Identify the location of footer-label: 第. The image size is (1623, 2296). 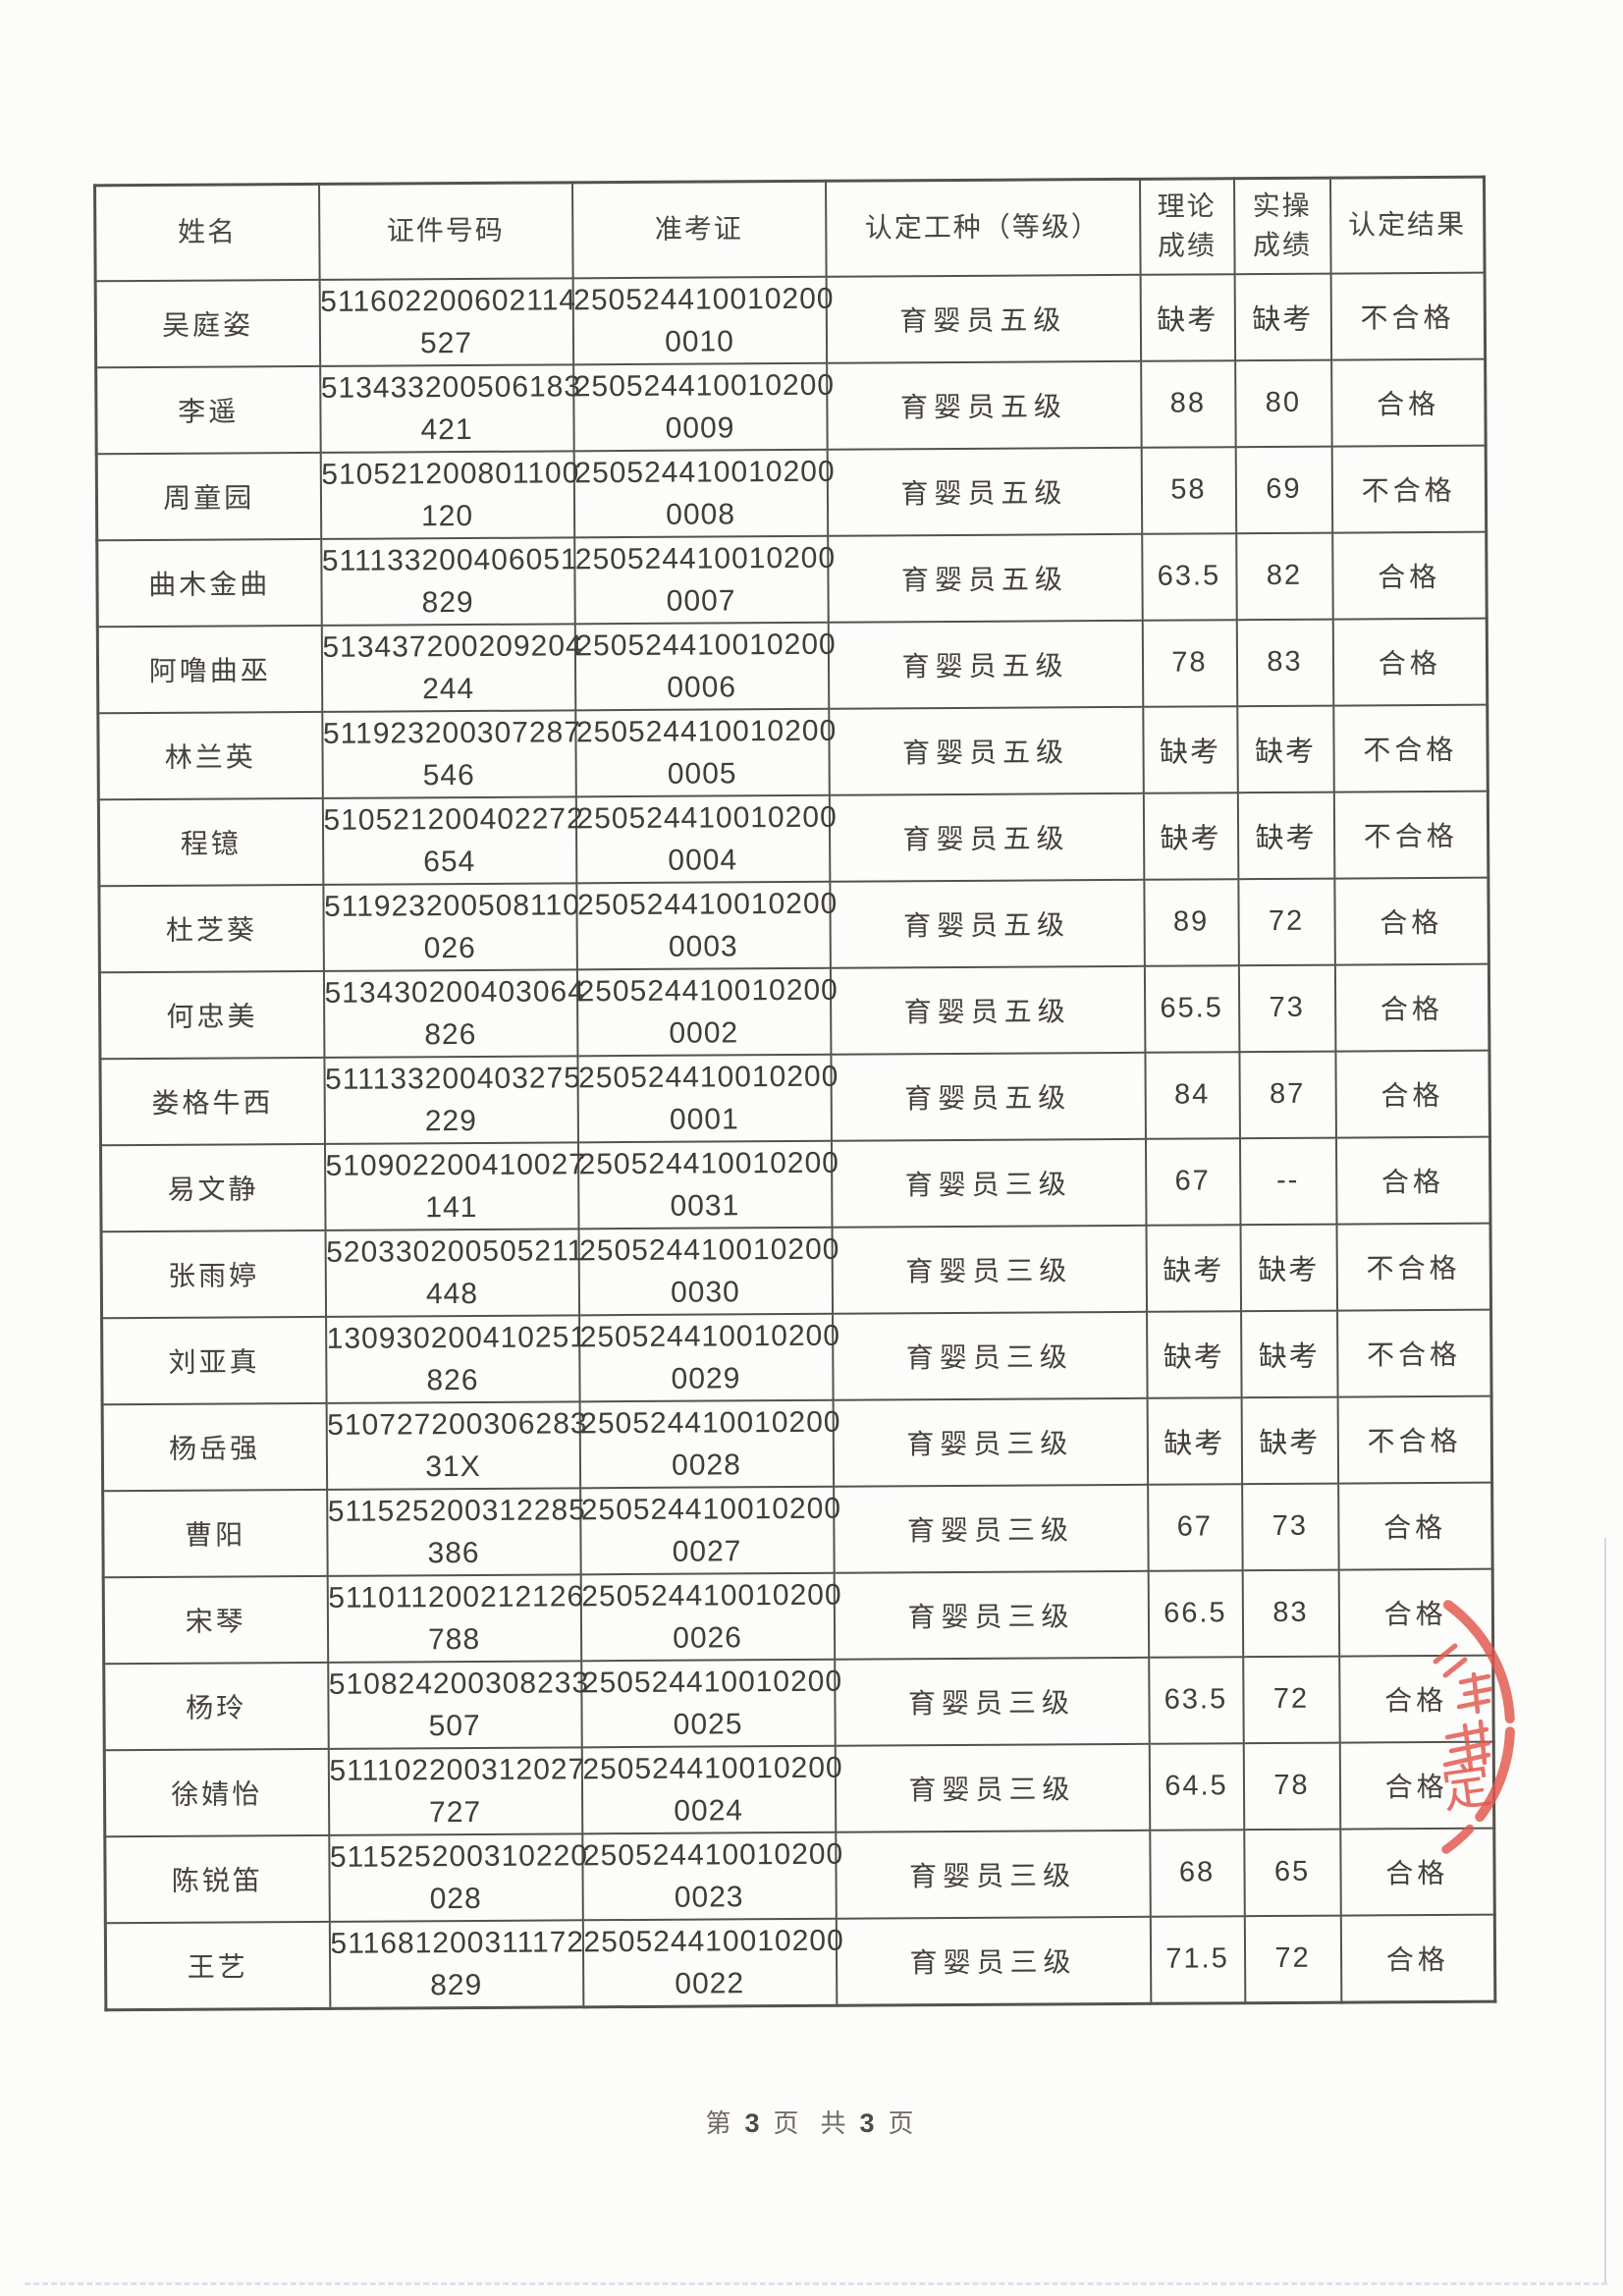
(720, 2123).